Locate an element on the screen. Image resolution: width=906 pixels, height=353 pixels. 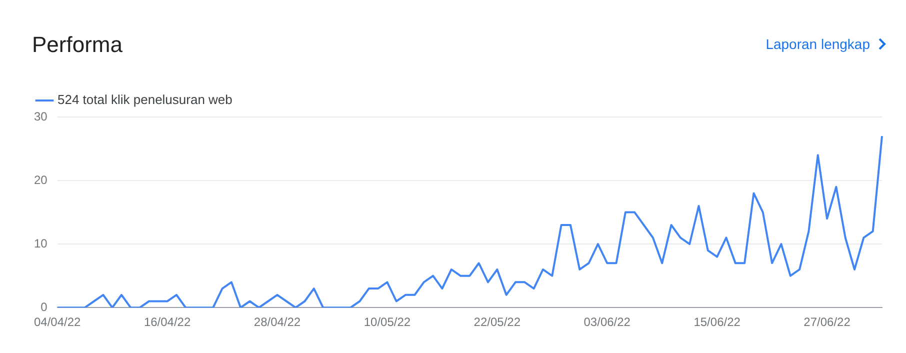
x-tick-label: 15/06/22 is located at coordinates (717, 322).